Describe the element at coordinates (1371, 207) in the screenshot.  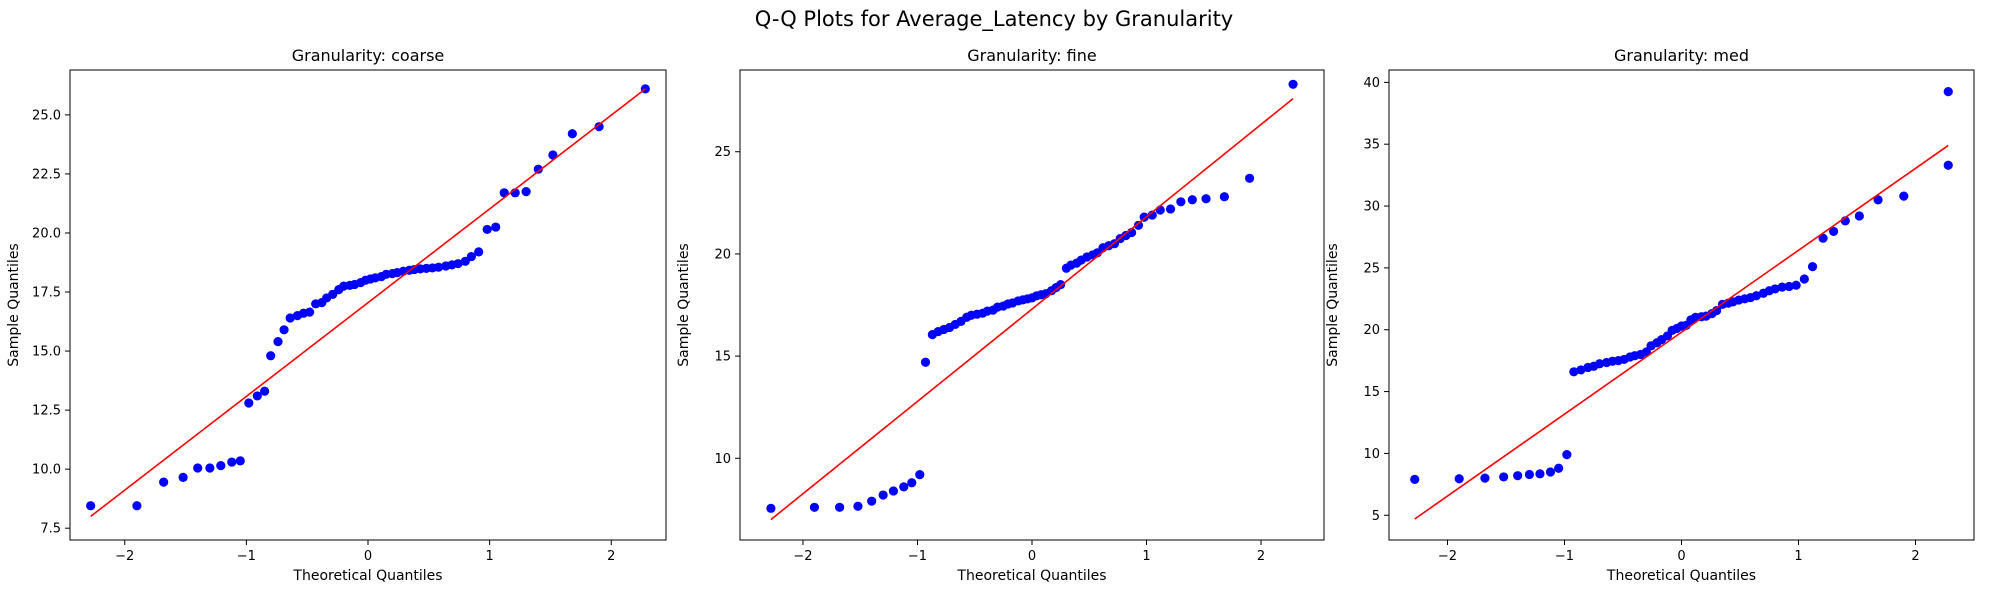
I see `y-tick-label: 30` at that location.